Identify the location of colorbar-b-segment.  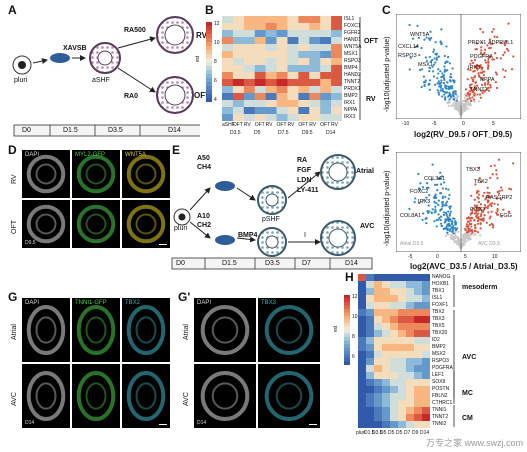
(209, 100).